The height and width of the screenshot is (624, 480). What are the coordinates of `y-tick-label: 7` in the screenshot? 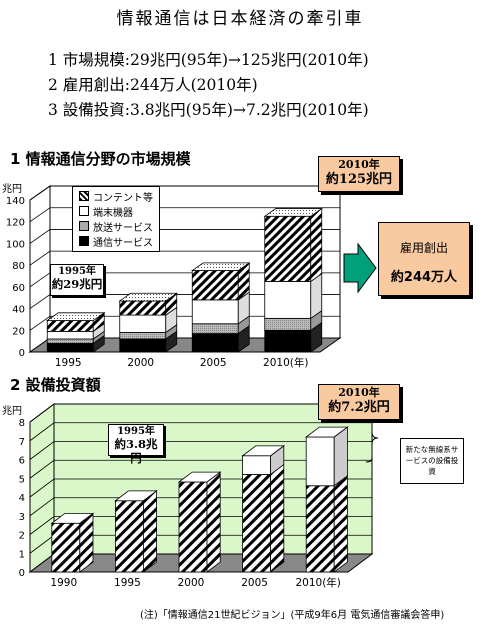 It's located at (22, 442).